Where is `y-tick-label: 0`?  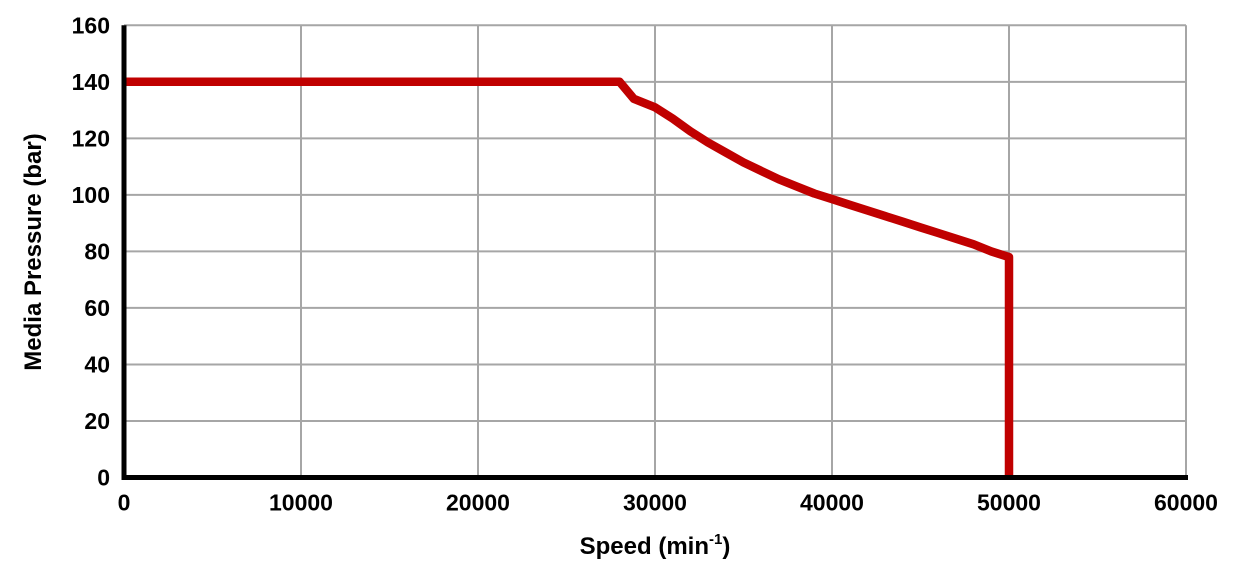 y-tick-label: 0 is located at coordinates (103, 478).